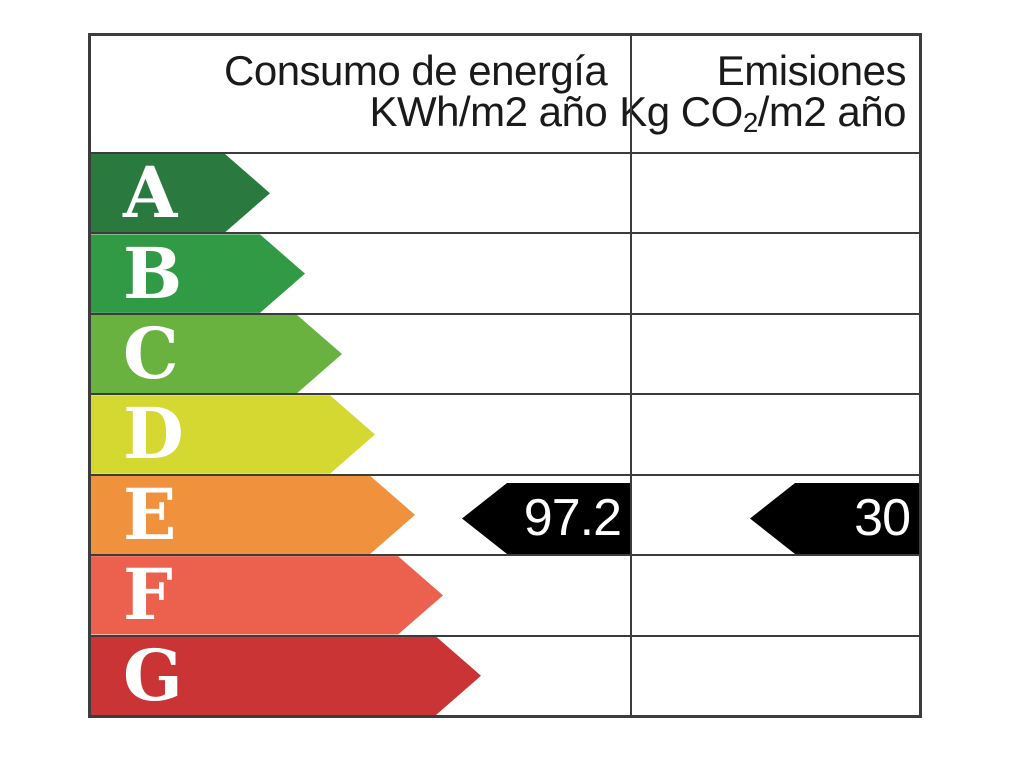  What do you see at coordinates (151, 354) in the screenshot?
I see `rating-letter: C` at bounding box center [151, 354].